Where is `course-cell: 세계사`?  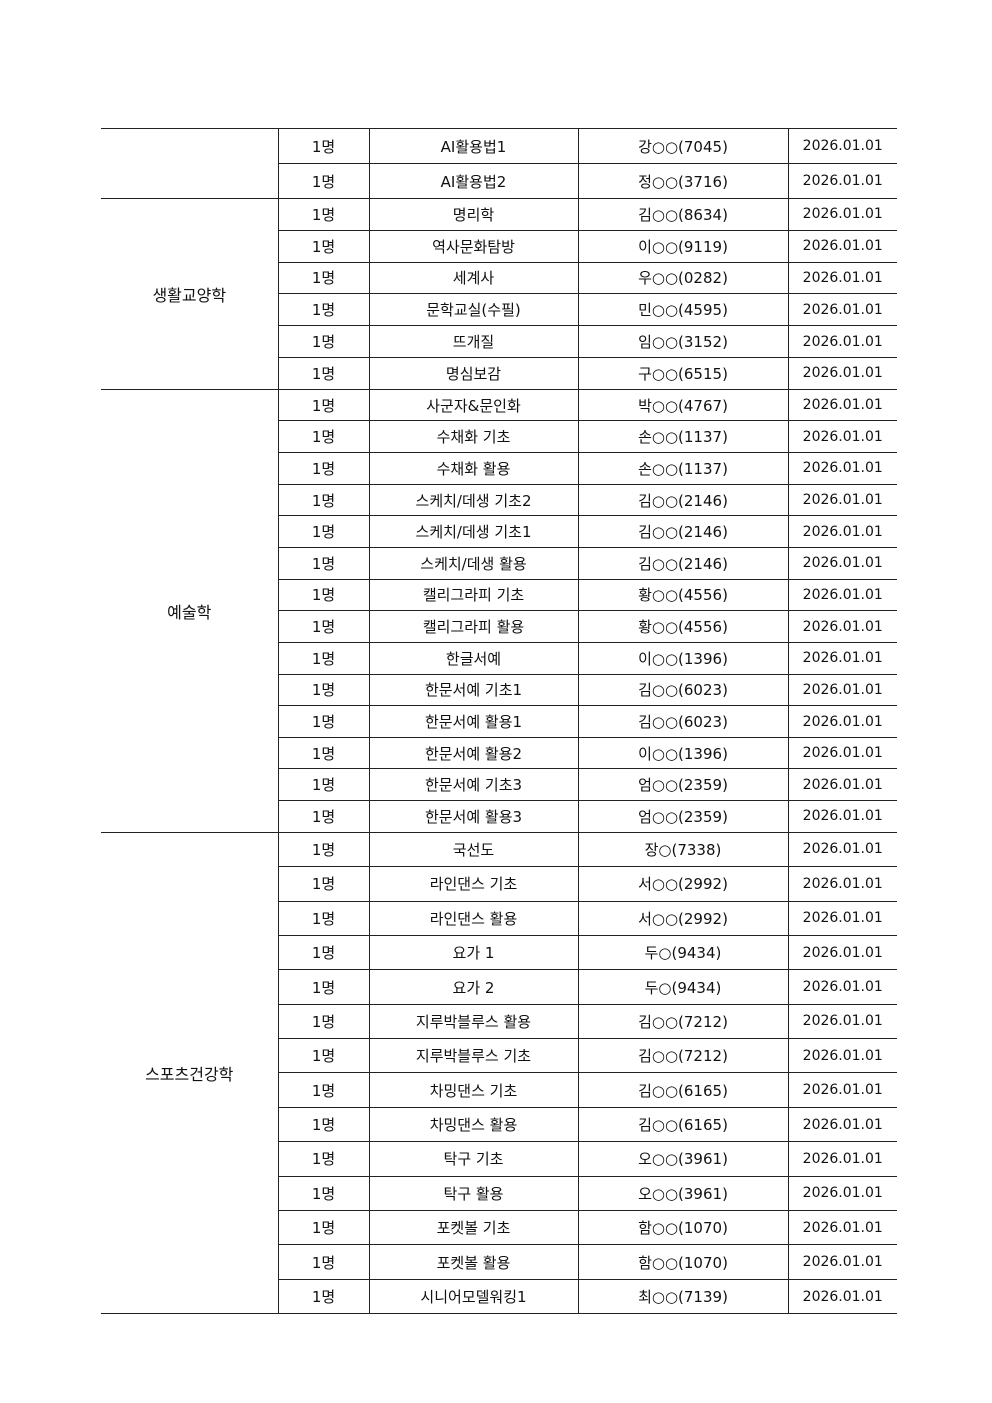 course-cell: 세계사 is located at coordinates (473, 278).